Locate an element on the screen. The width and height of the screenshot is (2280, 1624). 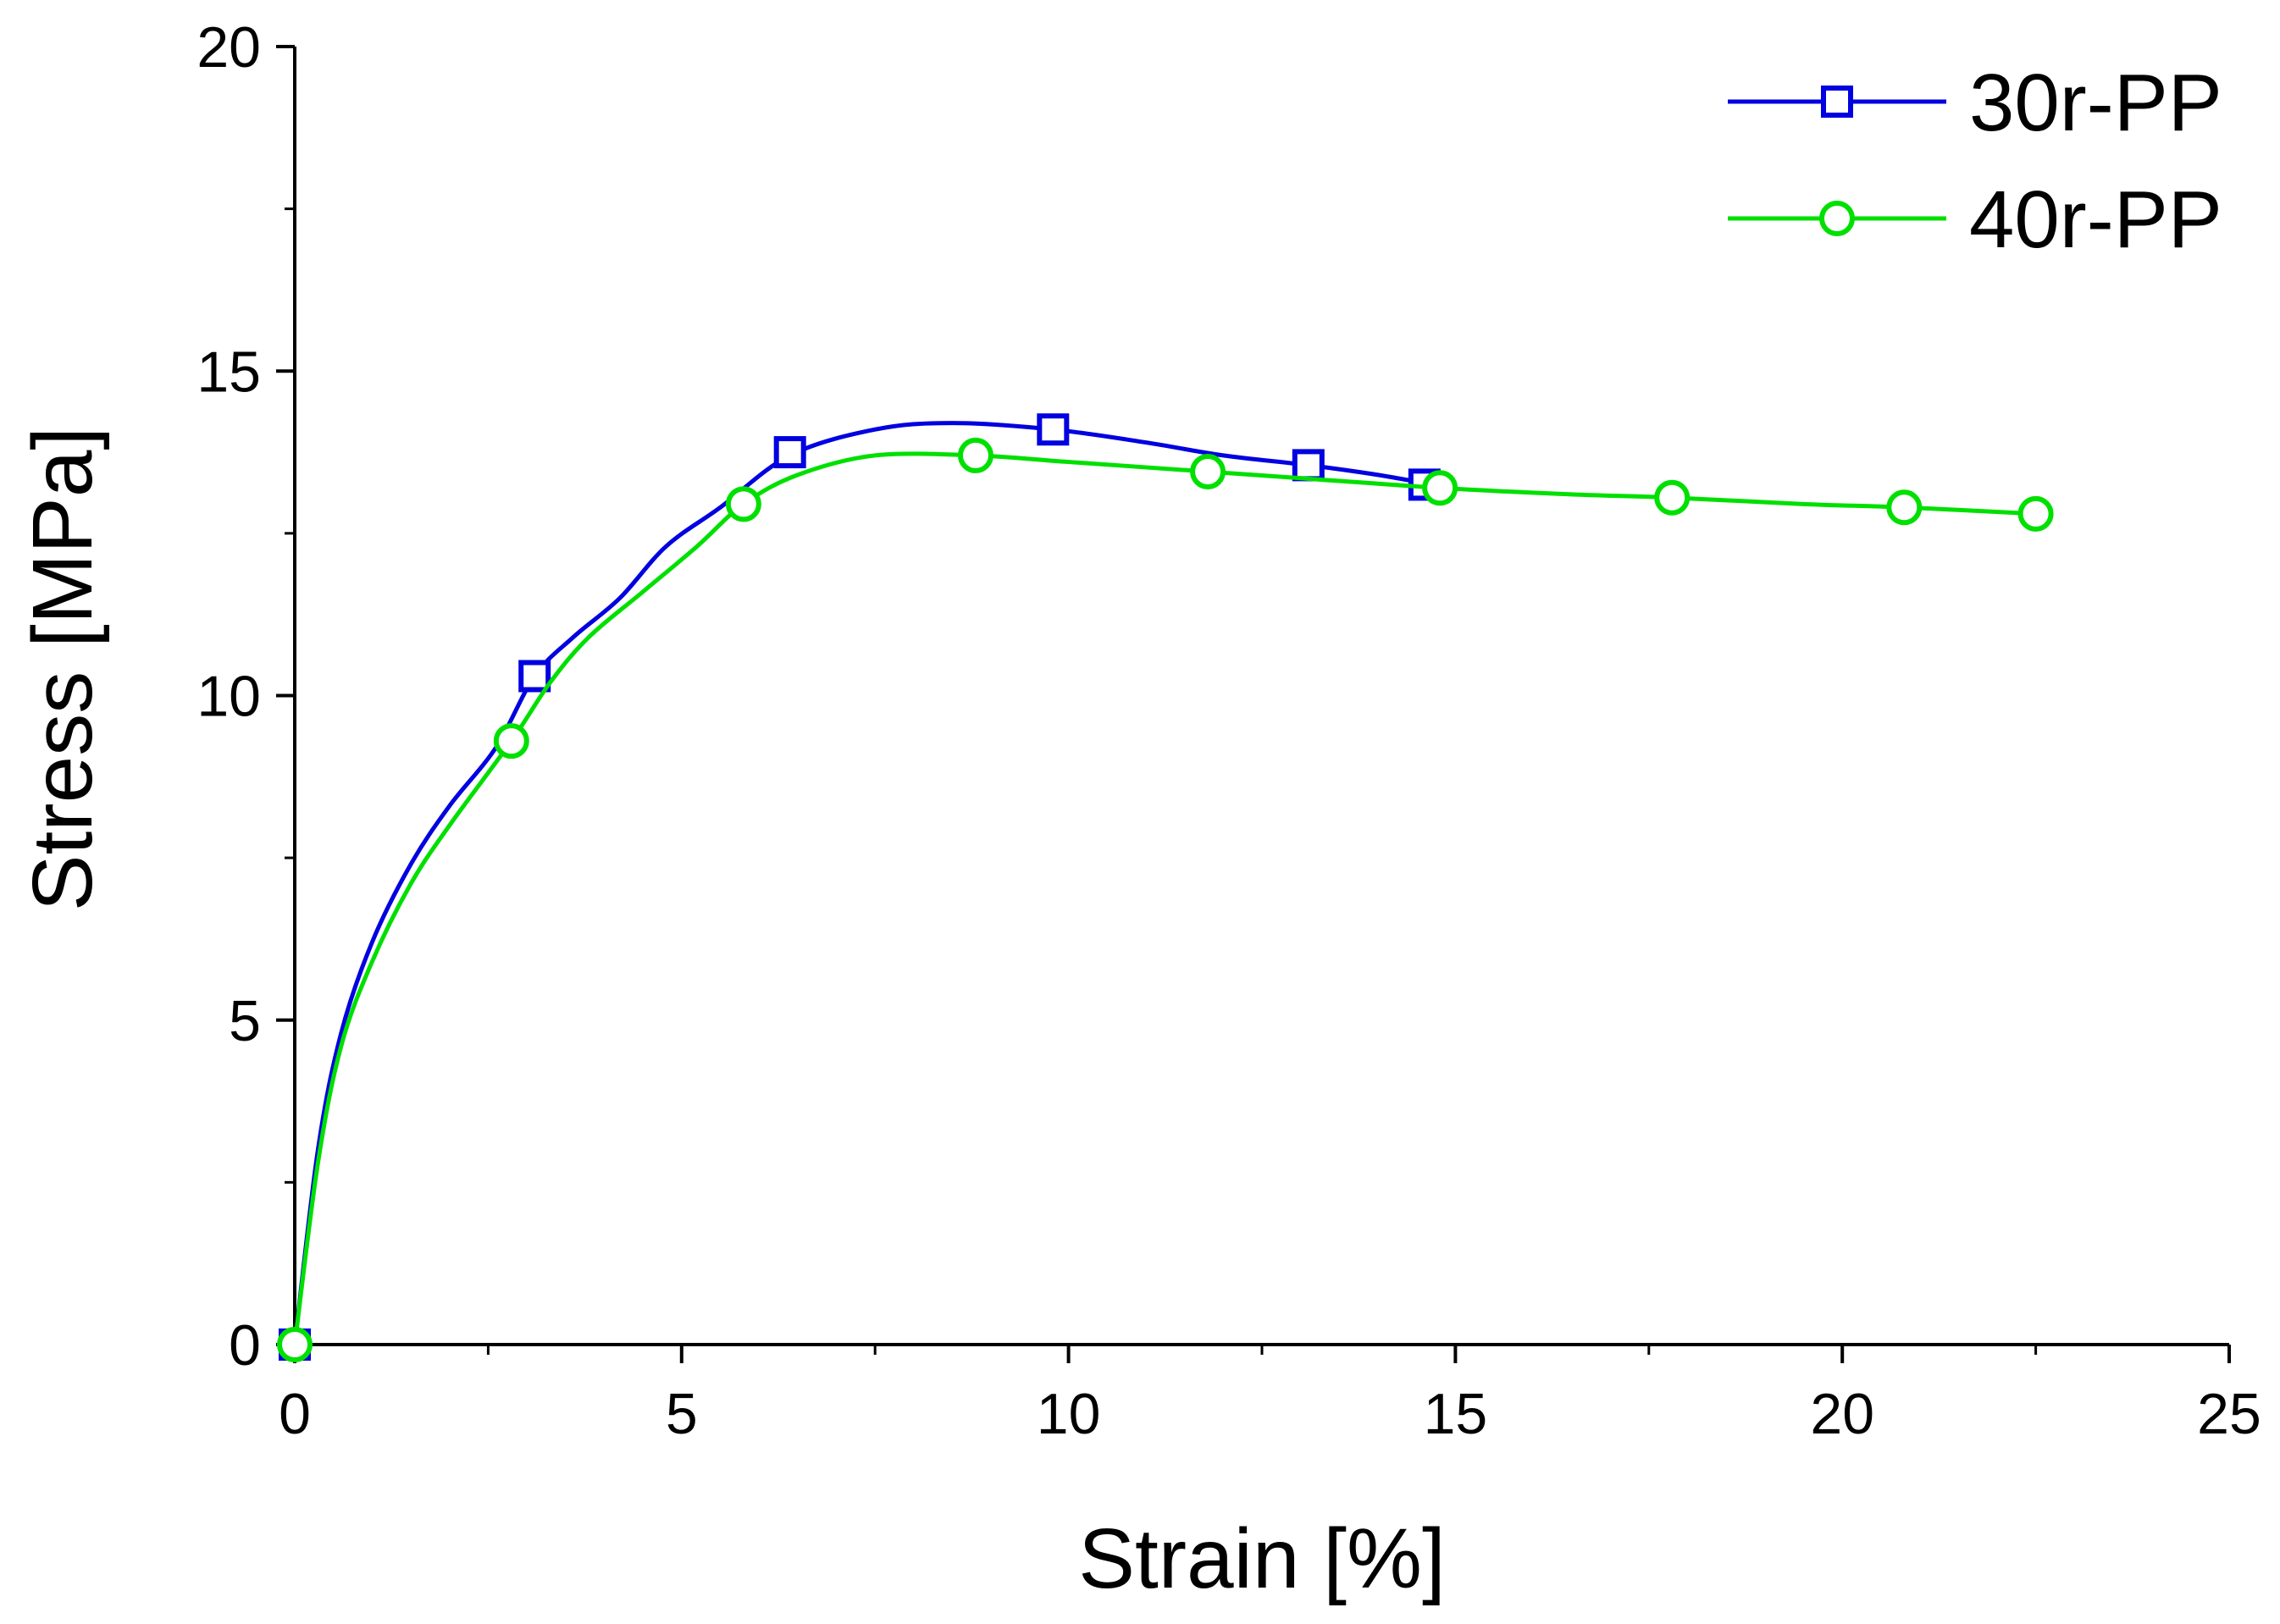
x-tick-label: 20 is located at coordinates (1842, 1414).